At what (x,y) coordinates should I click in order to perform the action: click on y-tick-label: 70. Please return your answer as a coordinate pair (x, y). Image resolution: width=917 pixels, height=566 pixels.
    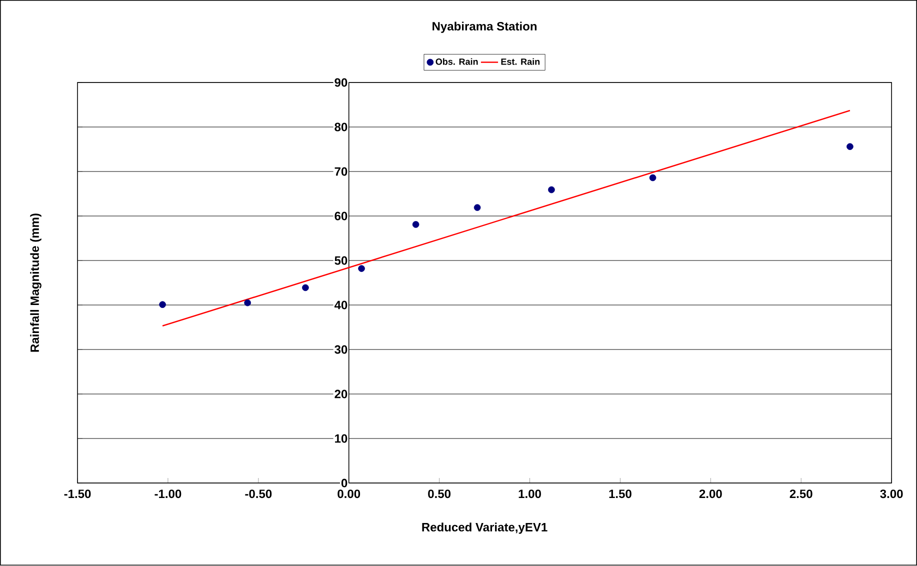
    Looking at the image, I should click on (341, 171).